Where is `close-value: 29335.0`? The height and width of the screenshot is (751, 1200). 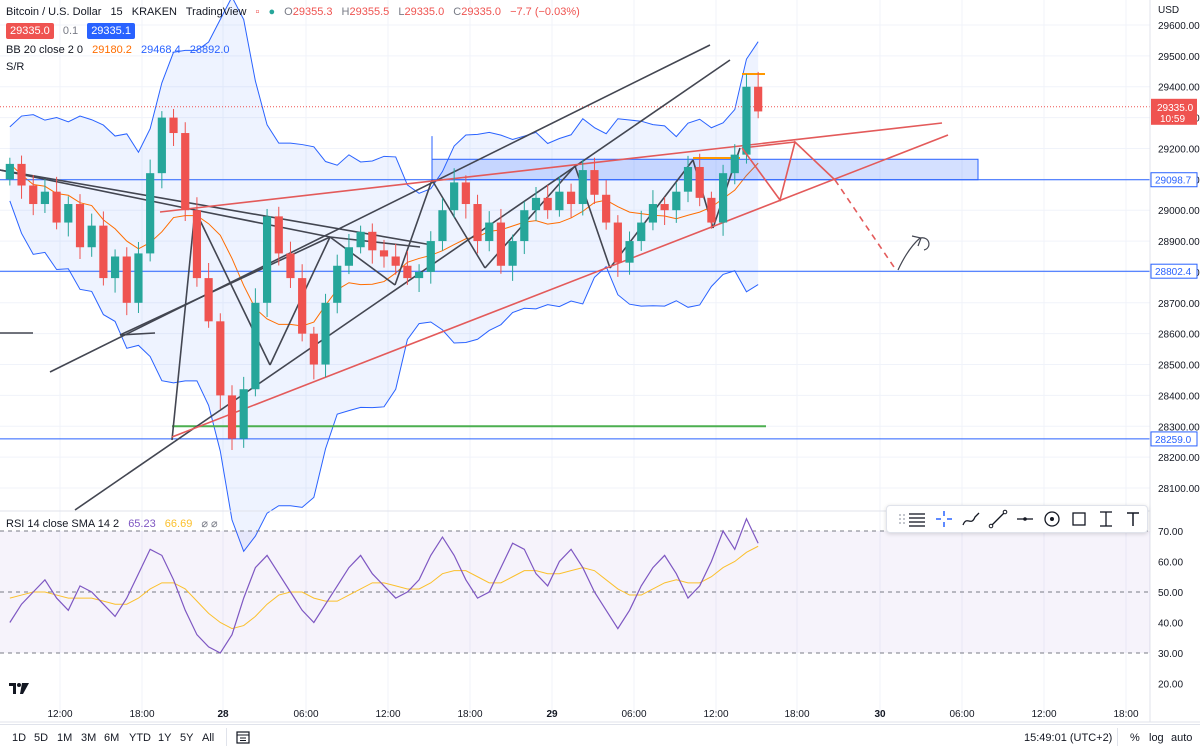
close-value: 29335.0 is located at coordinates (481, 12).